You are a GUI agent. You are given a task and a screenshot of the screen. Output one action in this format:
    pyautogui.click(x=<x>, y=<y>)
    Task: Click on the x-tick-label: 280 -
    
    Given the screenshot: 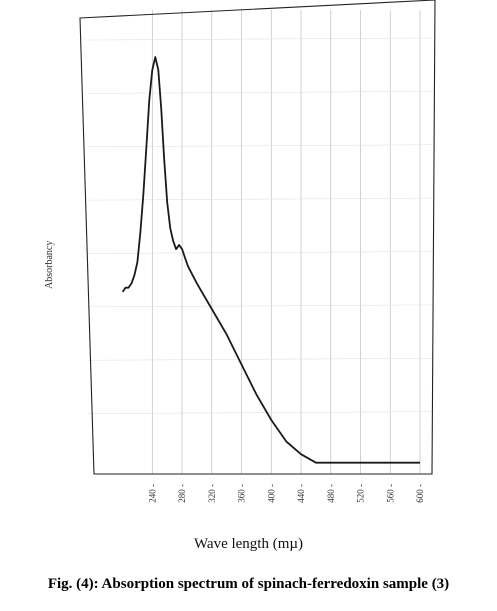 What is the action you would take?
    pyautogui.click(x=182, y=493)
    